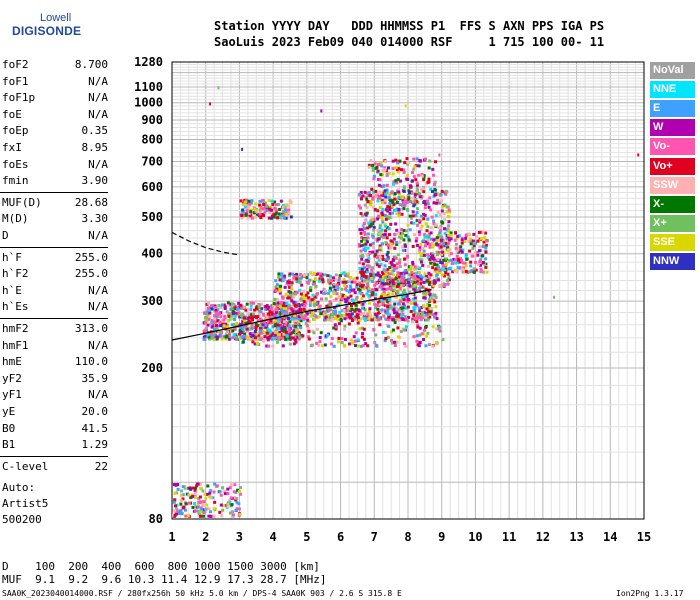 The image size is (700, 600). Describe the element at coordinates (156, 519) in the screenshot. I see `y-tick-label: 80` at that location.